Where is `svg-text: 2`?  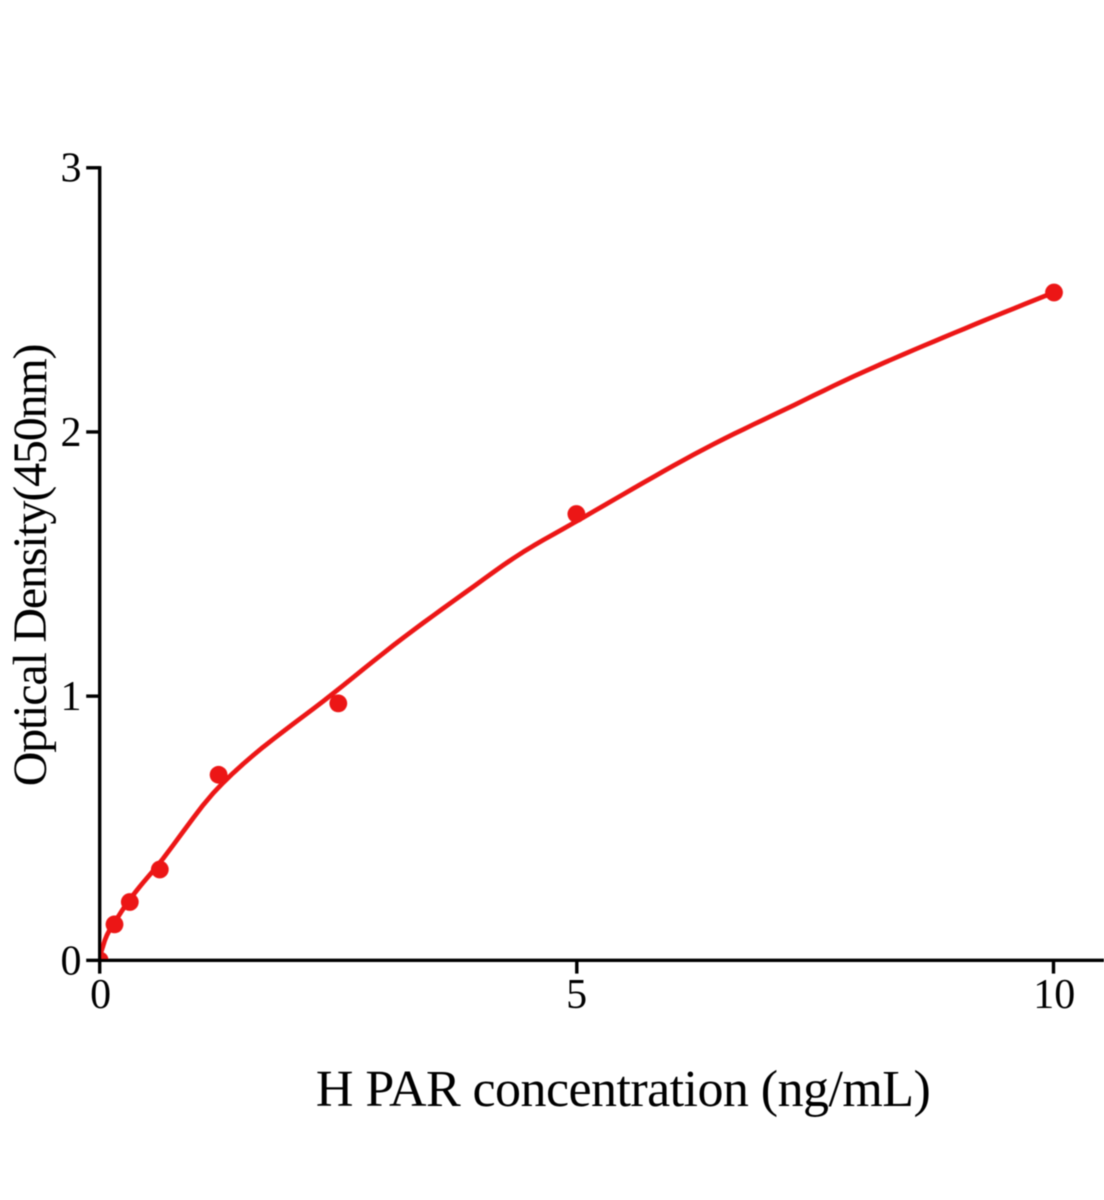 svg-text: 2 is located at coordinates (71, 433).